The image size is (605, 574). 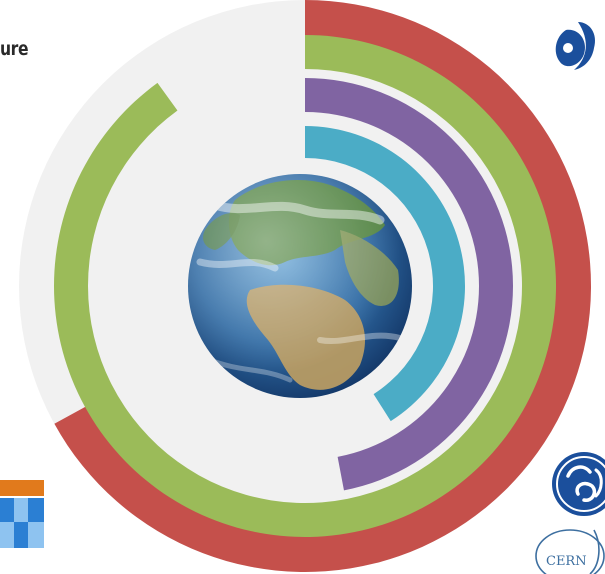 What do you see at coordinates (578, 484) in the screenshot?
I see `ge-logo` at bounding box center [578, 484].